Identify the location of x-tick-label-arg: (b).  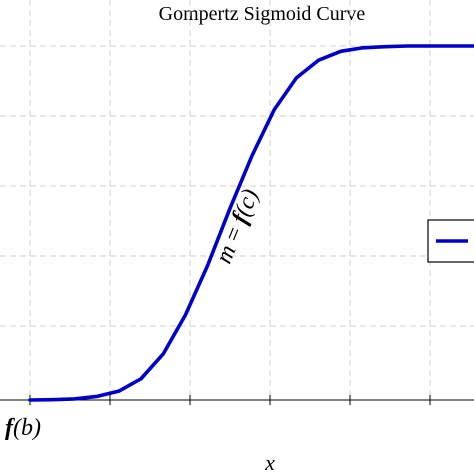
(27, 428).